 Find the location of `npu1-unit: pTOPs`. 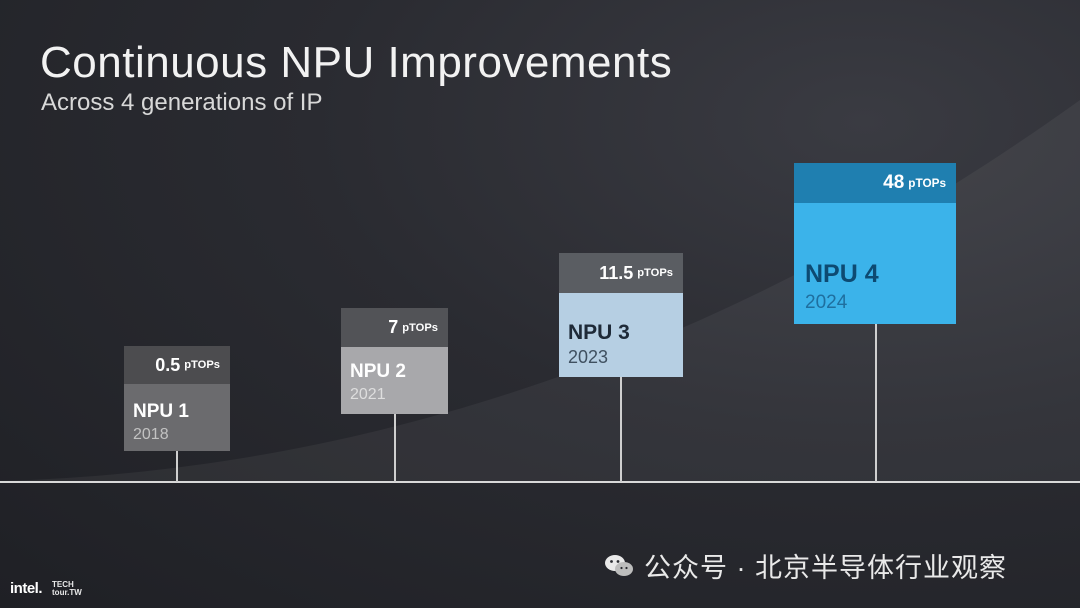

npu1-unit: pTOPs is located at coordinates (202, 365).